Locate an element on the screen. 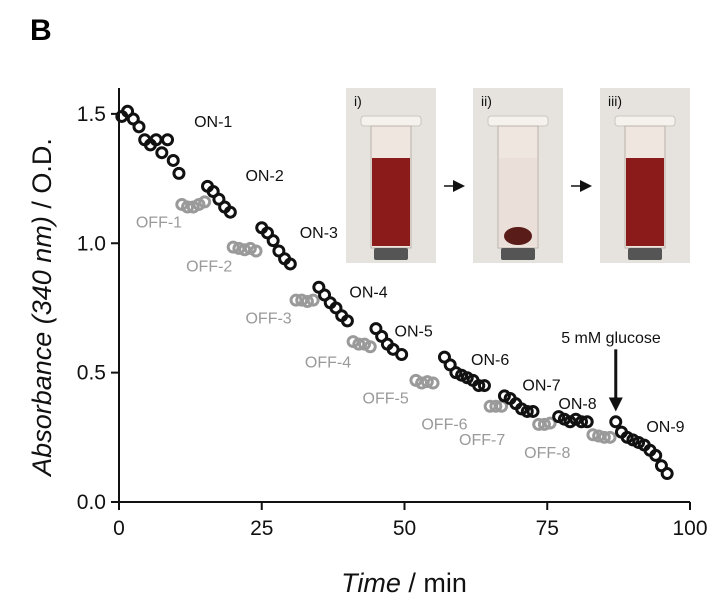 The image size is (728, 603). segment-label: OFF-3 is located at coordinates (268, 318).